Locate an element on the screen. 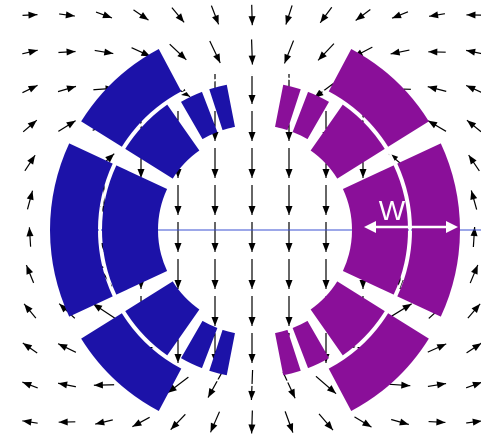 The height and width of the screenshot is (445, 481). width-label: W is located at coordinates (392, 210).